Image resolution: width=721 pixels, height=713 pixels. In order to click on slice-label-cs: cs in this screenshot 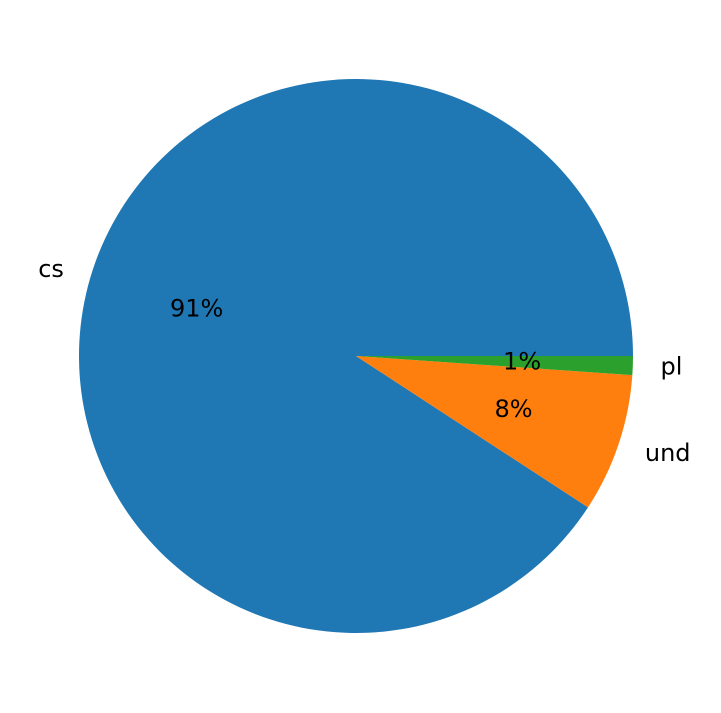, I will do `click(51, 269)`.